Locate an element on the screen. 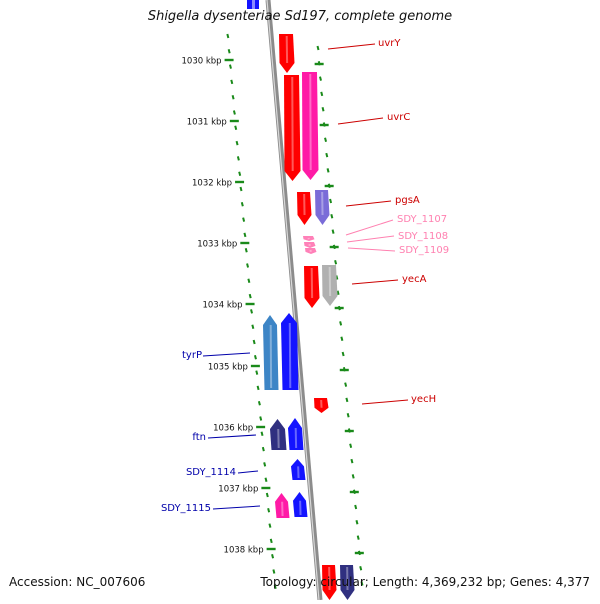  gene-yecH is located at coordinates (321, 405).